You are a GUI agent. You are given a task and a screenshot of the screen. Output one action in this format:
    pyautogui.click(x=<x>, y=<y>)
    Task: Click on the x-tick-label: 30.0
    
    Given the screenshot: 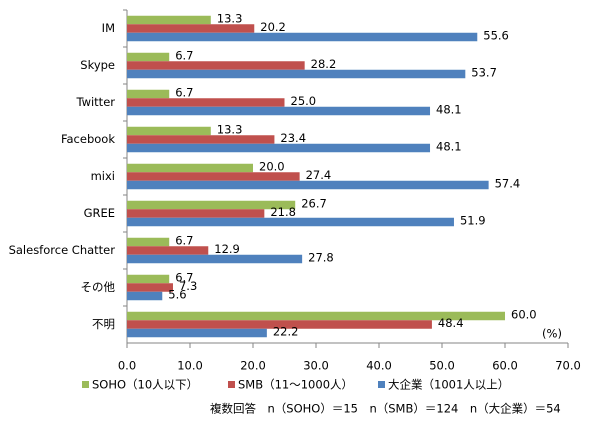 What is the action you would take?
    pyautogui.click(x=316, y=366)
    